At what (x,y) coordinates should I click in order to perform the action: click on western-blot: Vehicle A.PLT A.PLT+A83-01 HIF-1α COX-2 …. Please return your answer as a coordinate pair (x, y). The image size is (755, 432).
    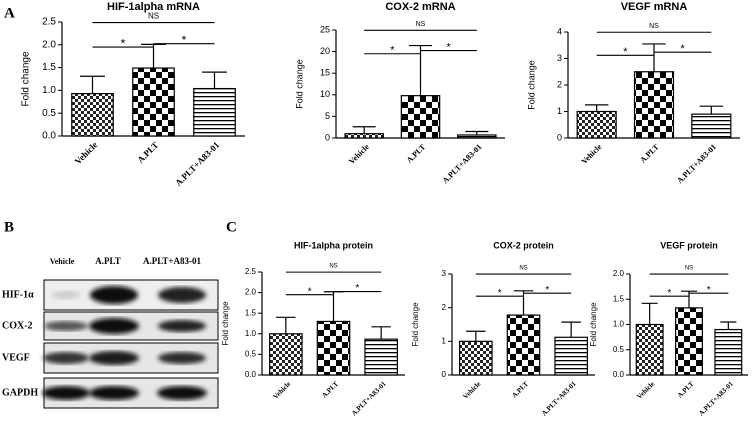
    Looking at the image, I should click on (110, 332).